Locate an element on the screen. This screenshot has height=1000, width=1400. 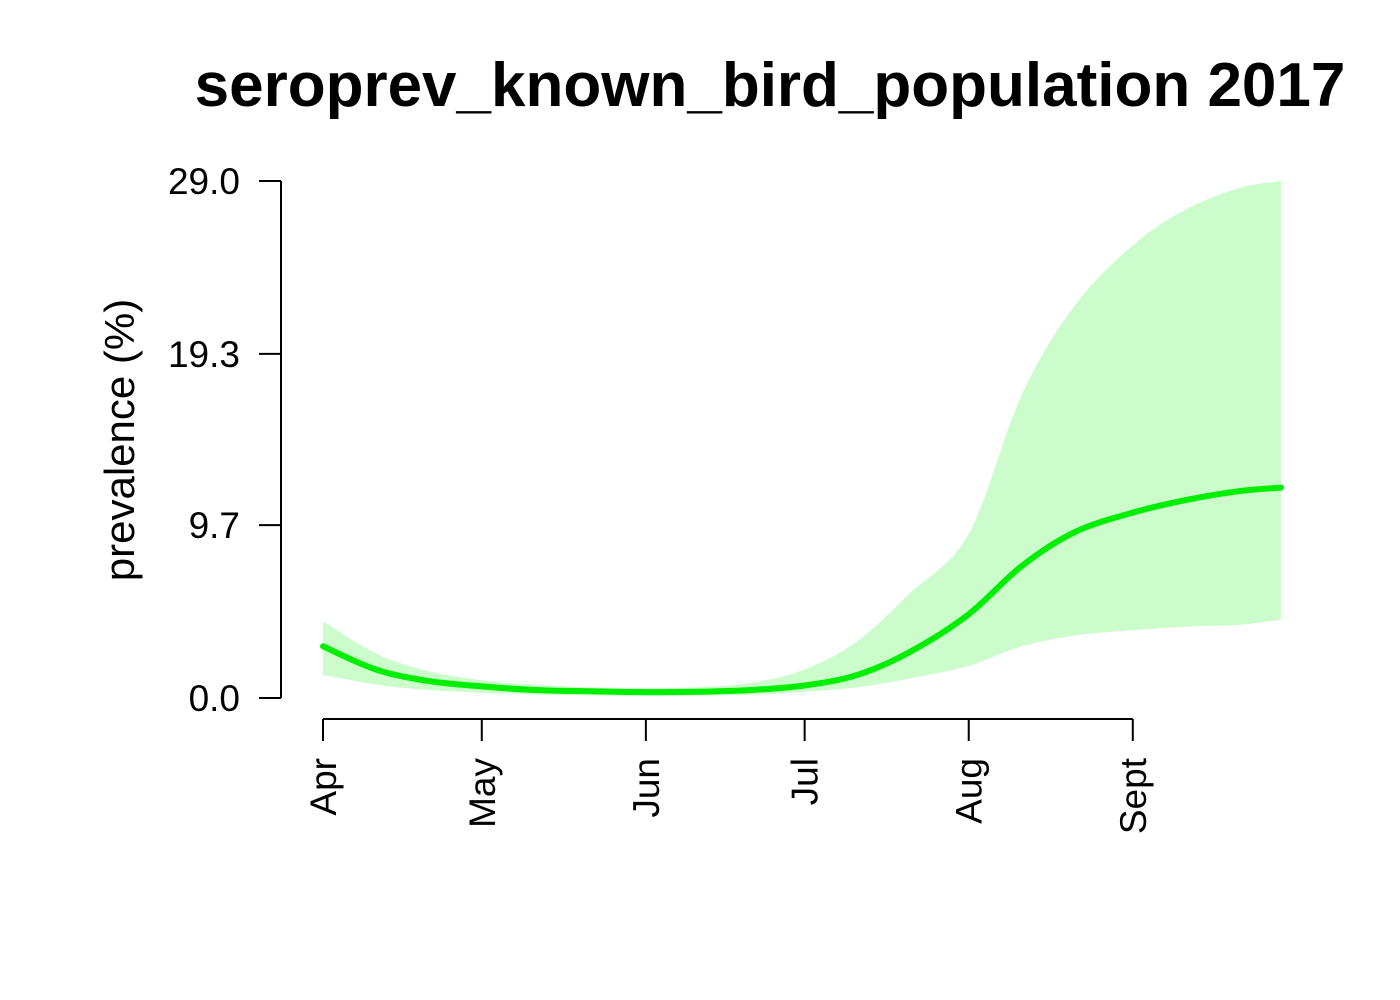
x-tick-label: May is located at coordinates (482, 793).